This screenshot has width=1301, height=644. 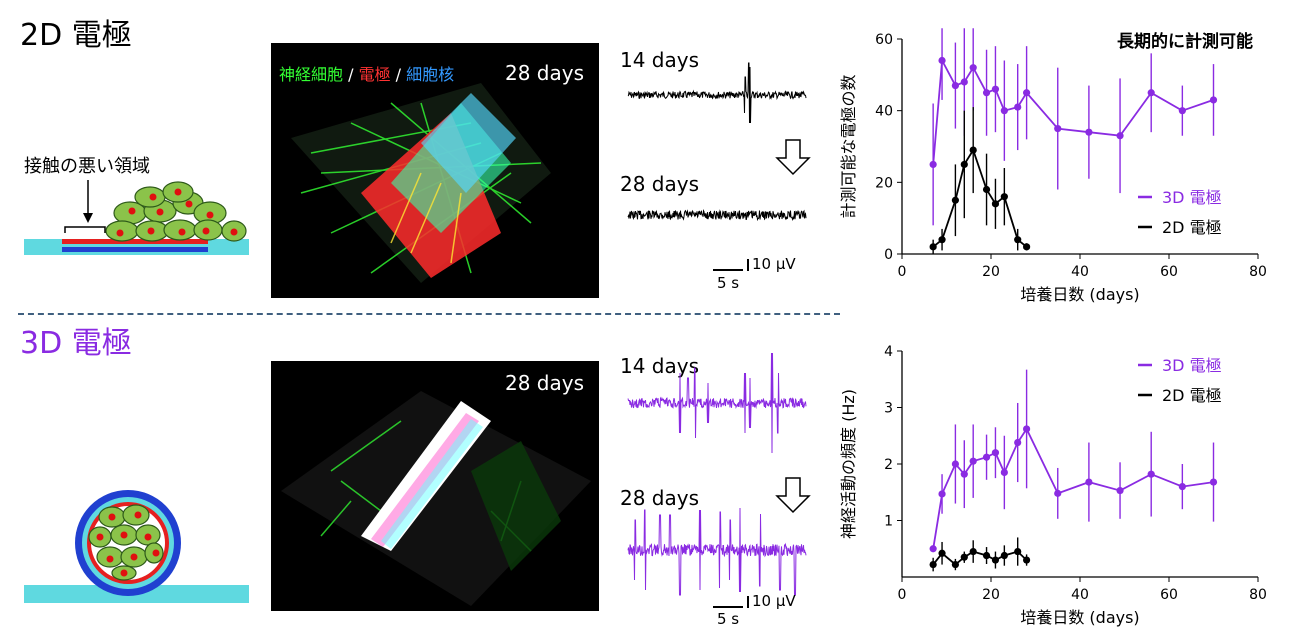 What do you see at coordinates (774, 601) in the screenshot?
I see `voltage-scale-label-bottom: 10 μV` at bounding box center [774, 601].